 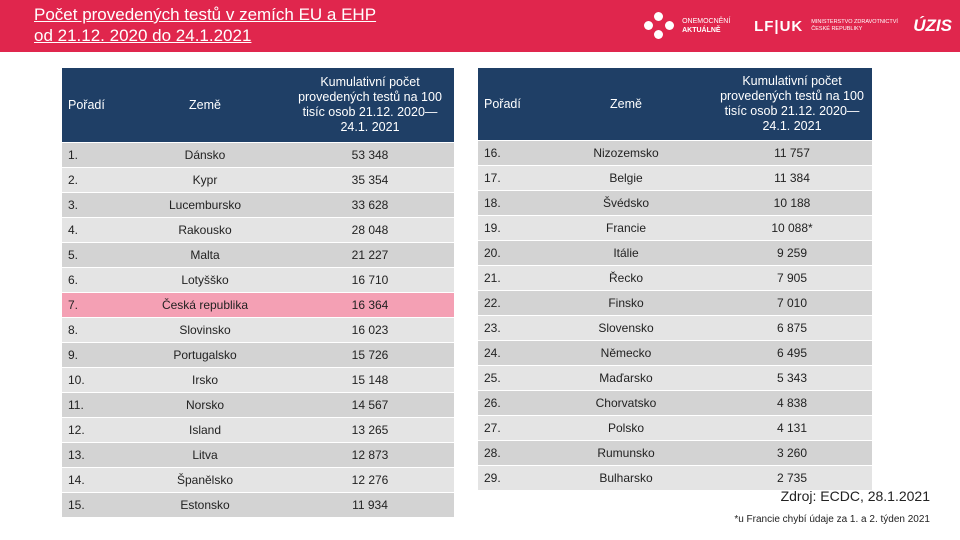 I want to click on table-row: 4. Rakousko 28 048, so click(x=258, y=230).